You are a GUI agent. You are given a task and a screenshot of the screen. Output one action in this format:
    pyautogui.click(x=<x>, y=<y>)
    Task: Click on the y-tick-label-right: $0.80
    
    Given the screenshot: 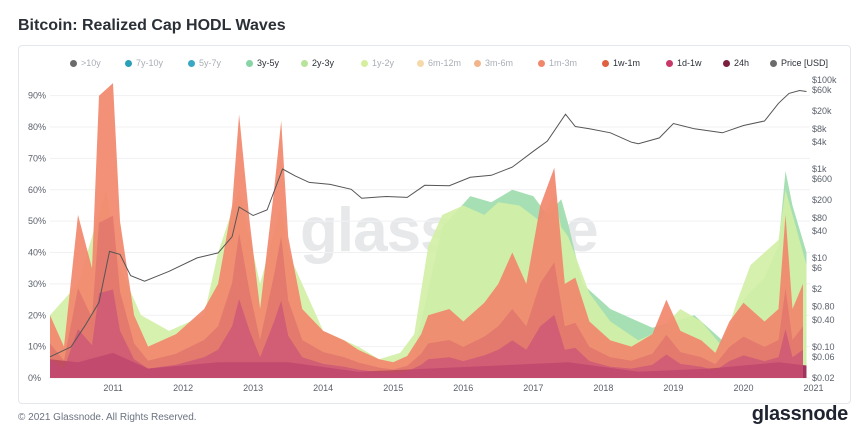 What is the action you would take?
    pyautogui.click(x=823, y=307)
    